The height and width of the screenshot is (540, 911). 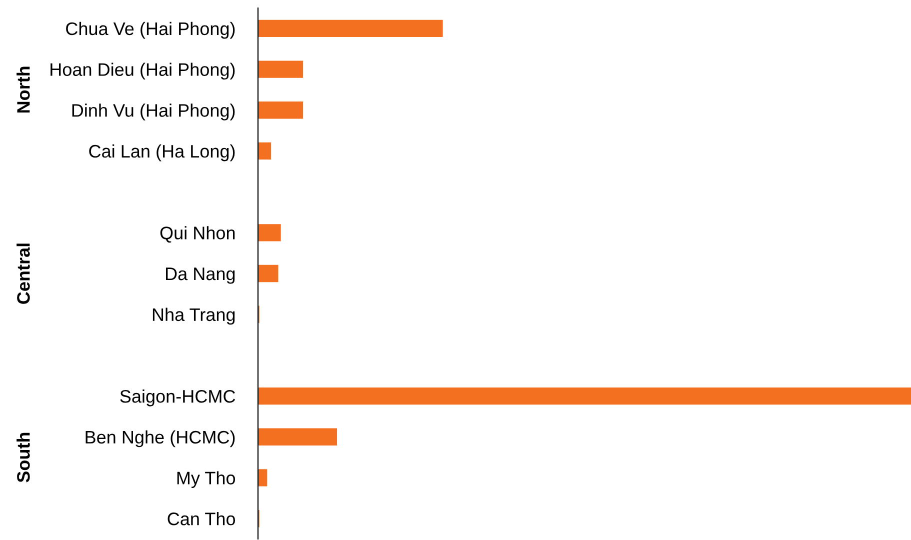 What do you see at coordinates (162, 153) in the screenshot?
I see `y-tick-label: Cai Lan (Ha Long)` at bounding box center [162, 153].